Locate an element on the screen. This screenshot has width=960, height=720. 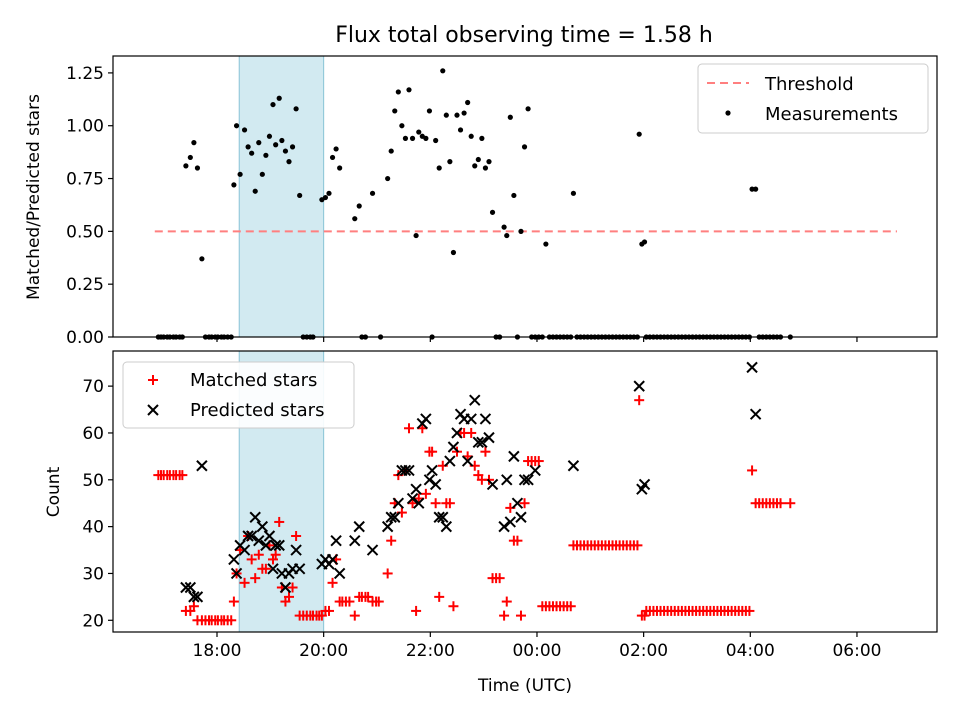
legend-x-marker is located at coordinates (153, 410).